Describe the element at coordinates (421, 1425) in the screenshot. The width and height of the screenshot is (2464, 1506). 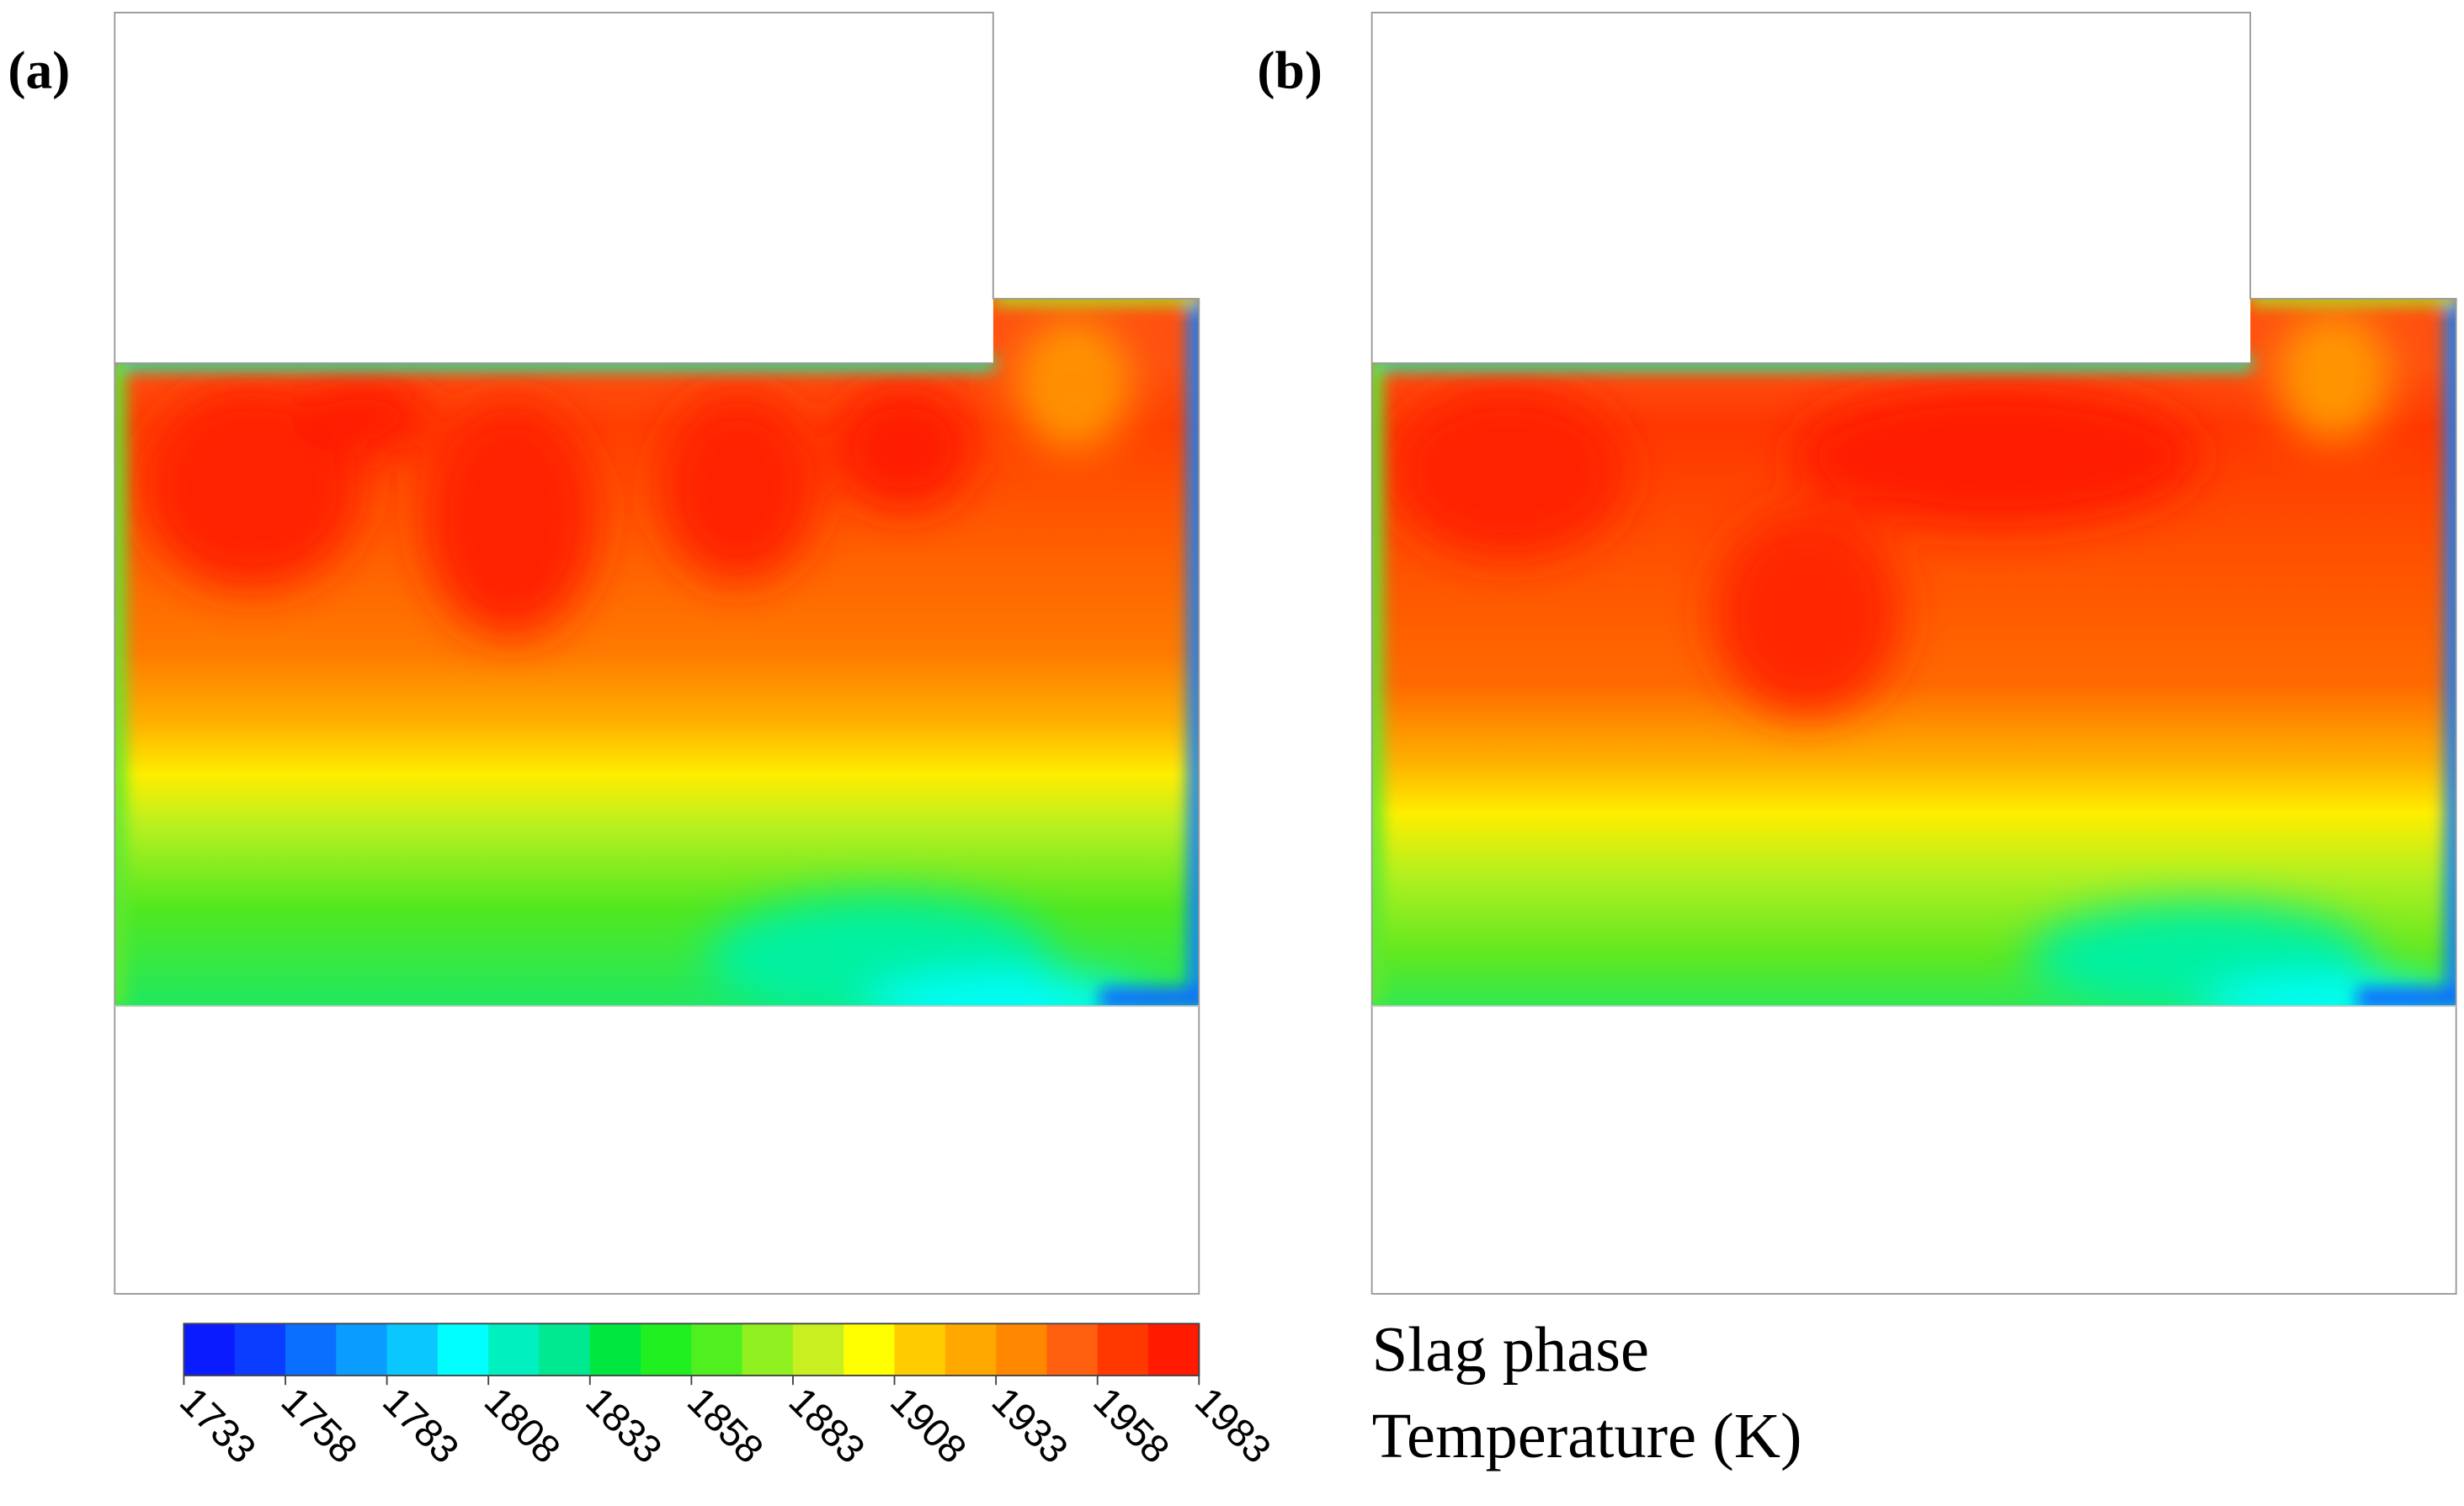
I see `colorbar-tick-label: 1783` at that location.